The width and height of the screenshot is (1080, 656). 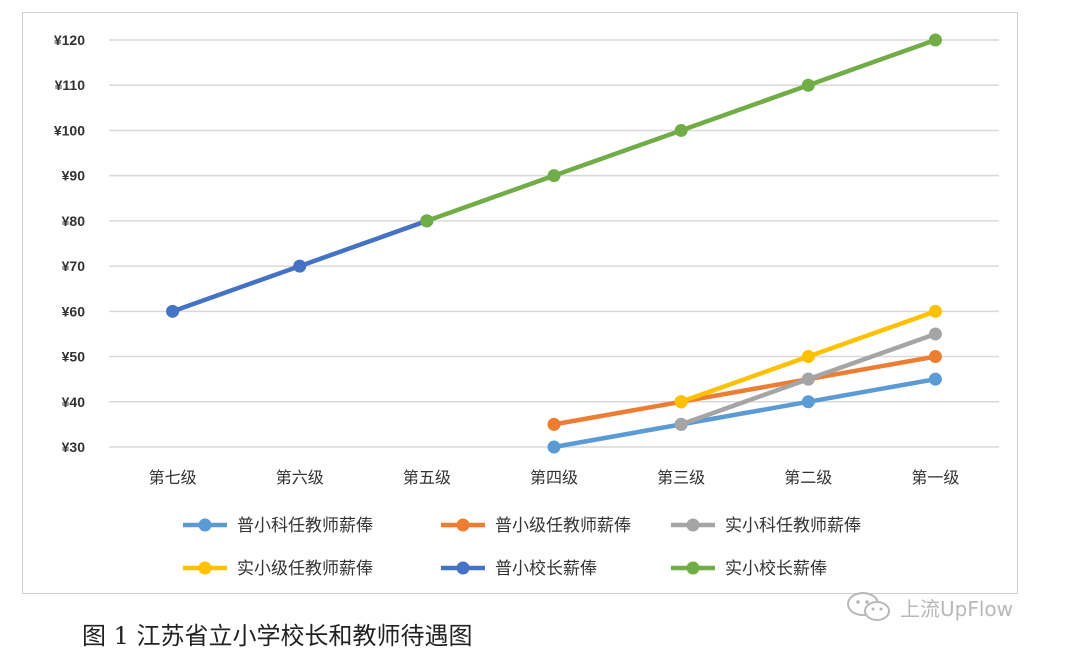 What do you see at coordinates (808, 477) in the screenshot?
I see `x-tick-label: 第二级` at bounding box center [808, 477].